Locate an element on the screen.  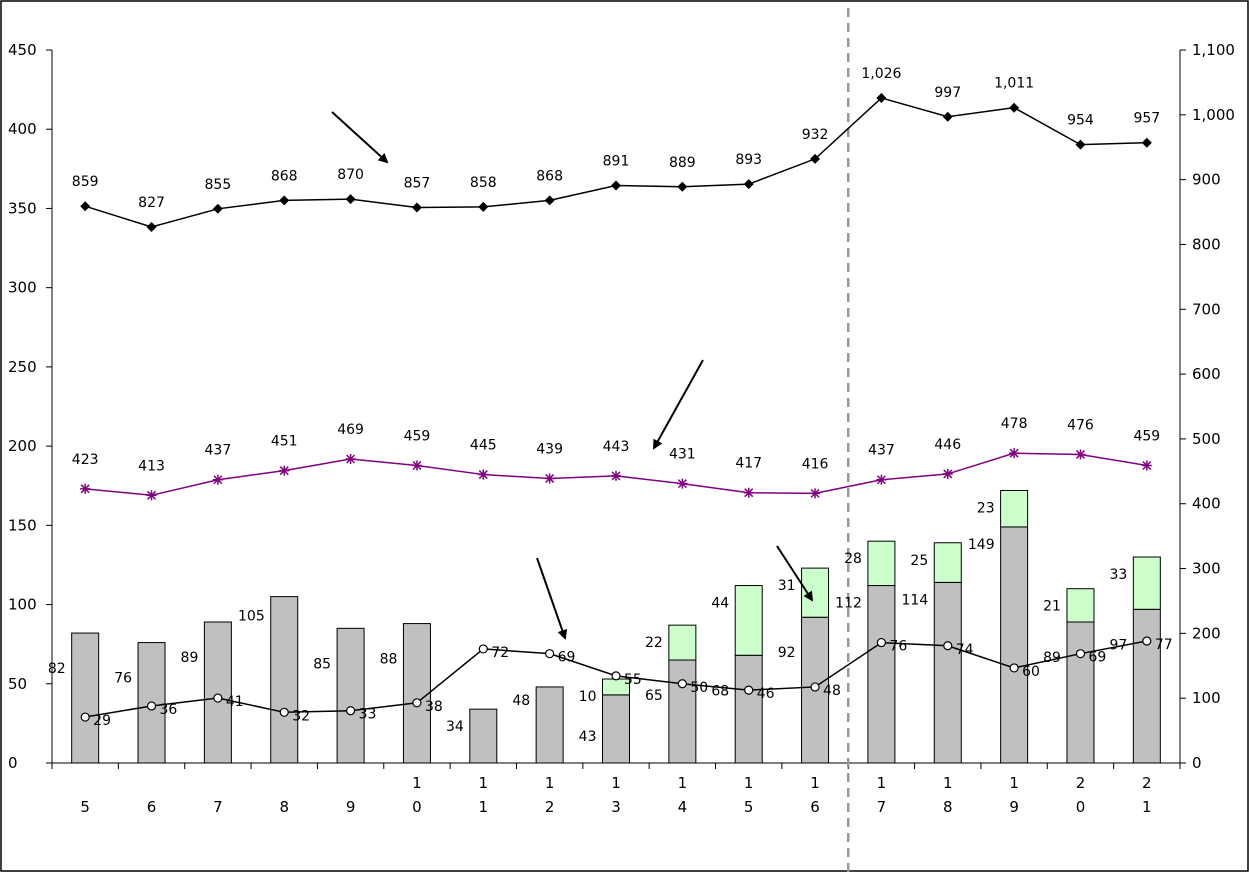
right-tick-label: 700 is located at coordinates (1206, 309).